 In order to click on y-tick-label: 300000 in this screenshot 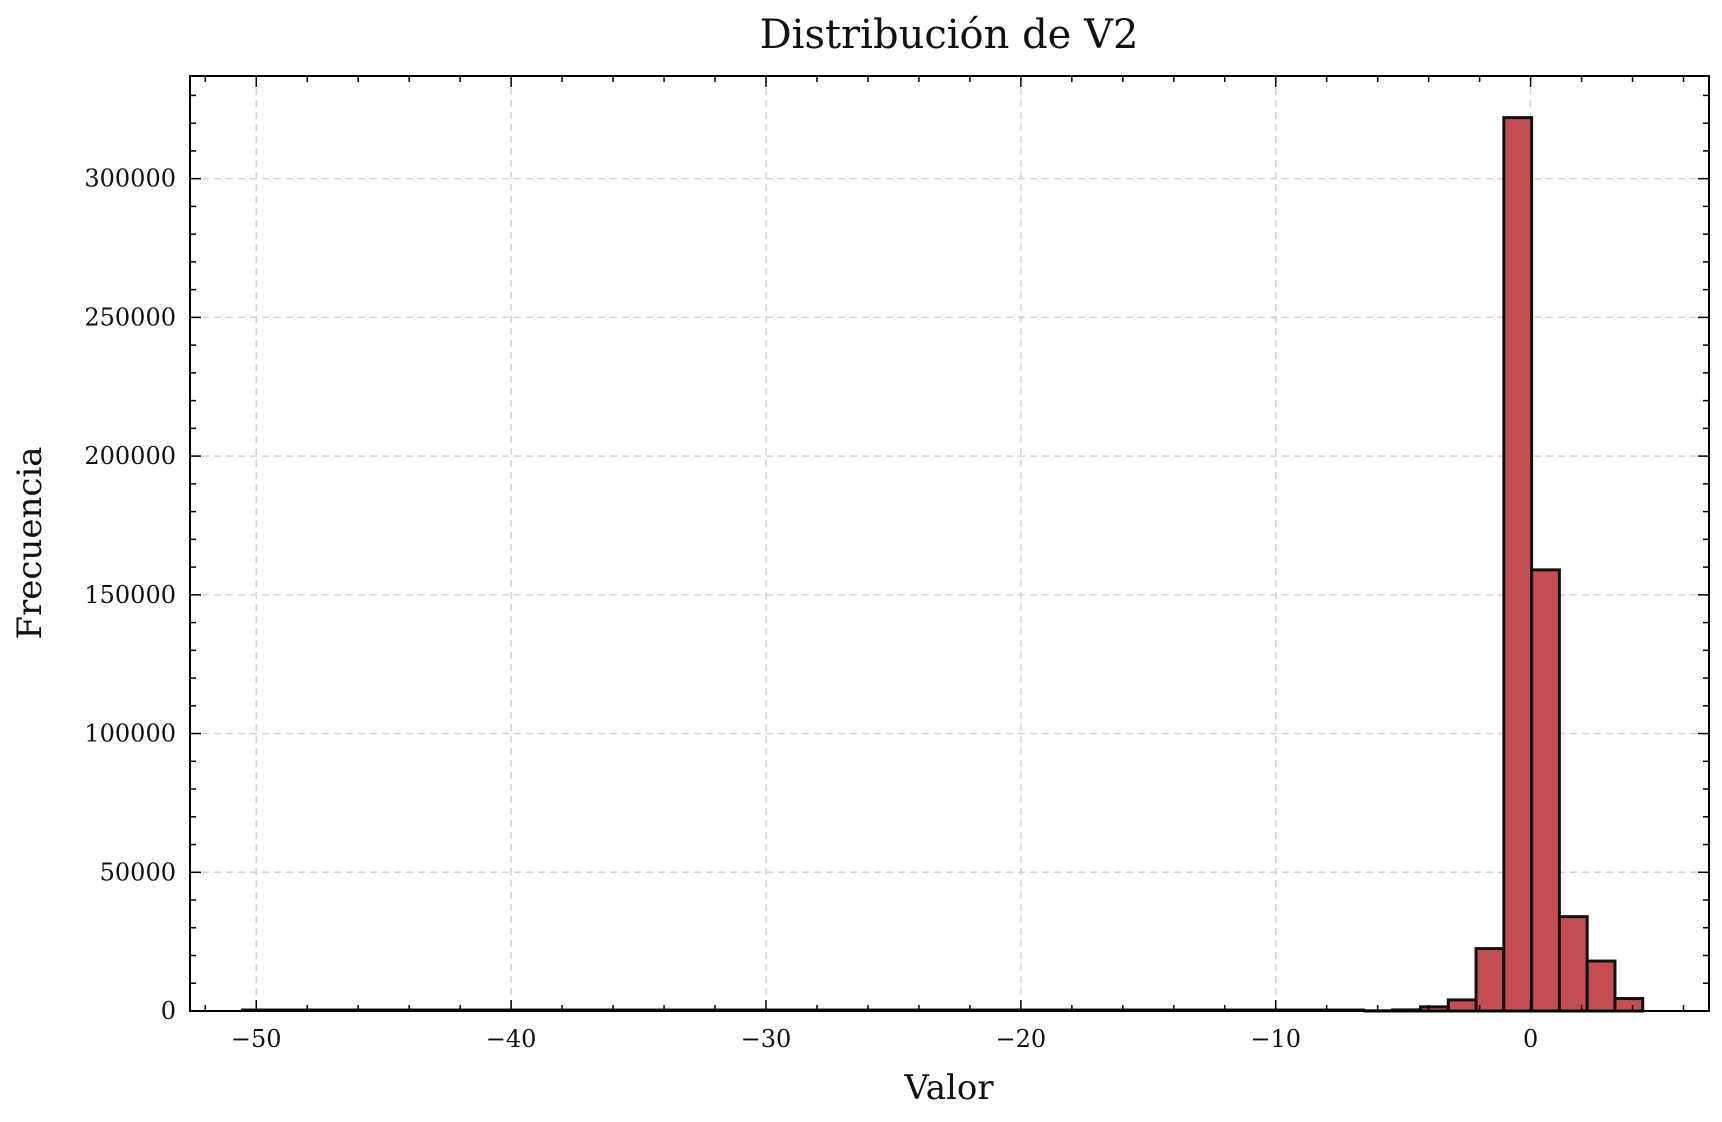, I will do `click(130, 179)`.